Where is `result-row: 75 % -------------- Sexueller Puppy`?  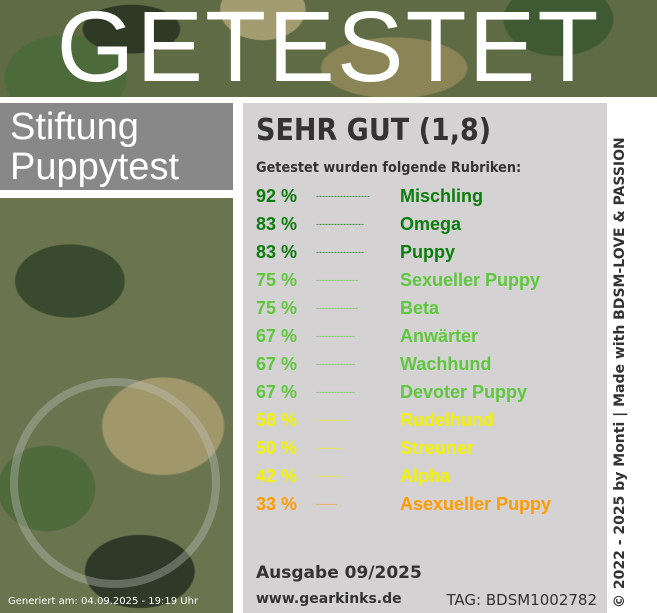
result-row: 75 % -------------- Sexueller Puppy is located at coordinates (425, 280).